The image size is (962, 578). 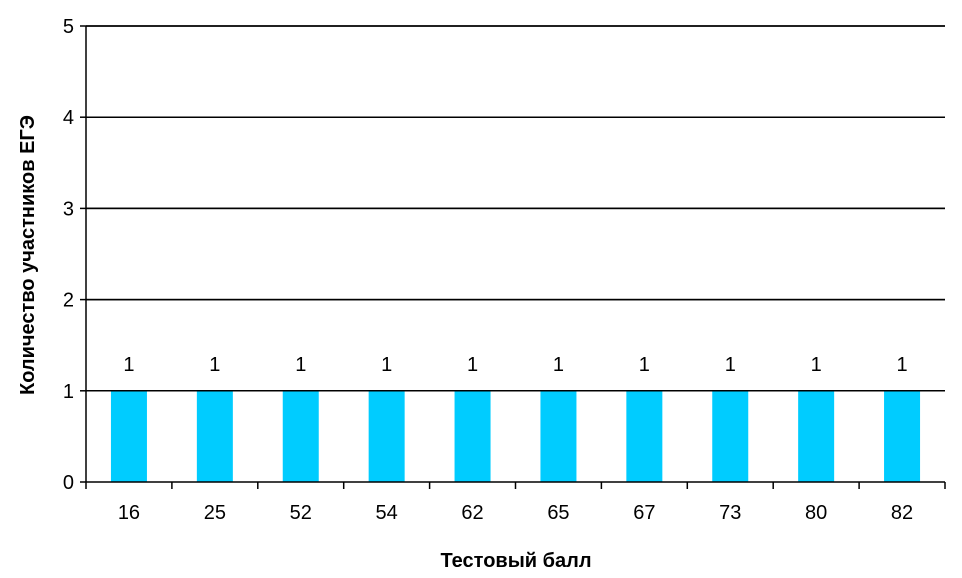 I want to click on y-tick-label: 1, so click(x=68, y=392).